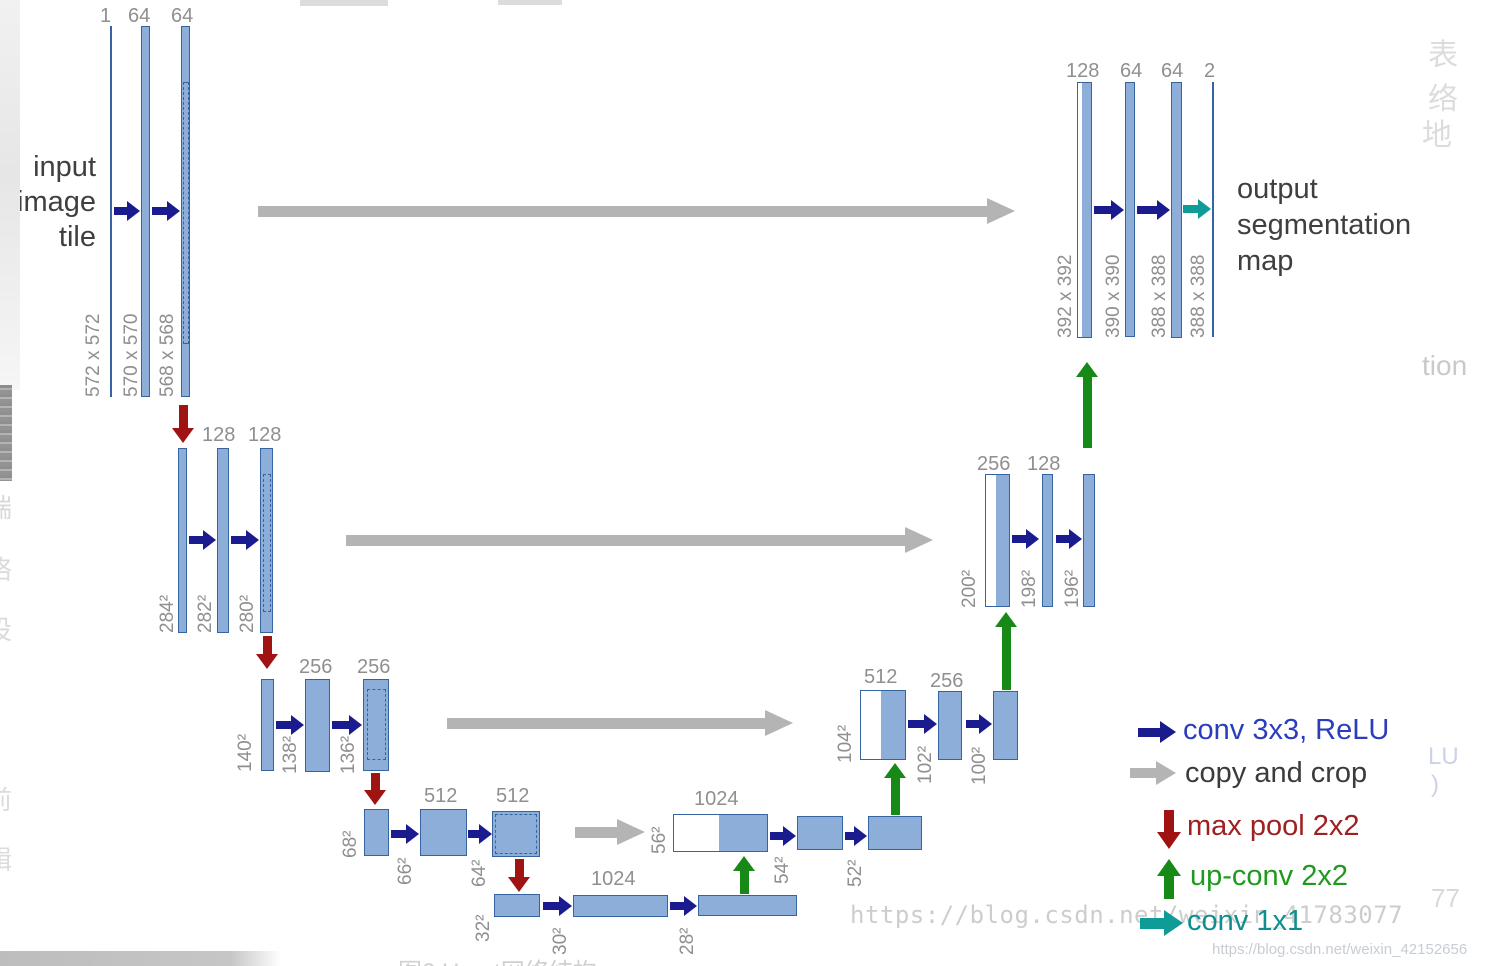 Image resolution: width=1501 pixels, height=966 pixels. I want to click on feature-map-bar-thin, so click(111, 211).